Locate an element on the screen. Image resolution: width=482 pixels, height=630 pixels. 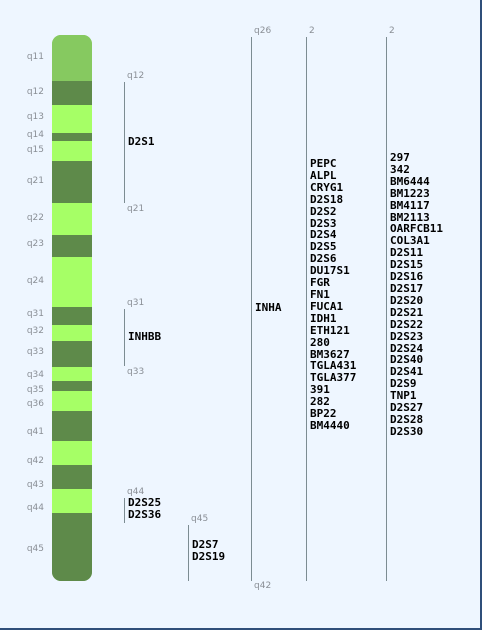
locus-start-label: q45 is located at coordinates (200, 519).